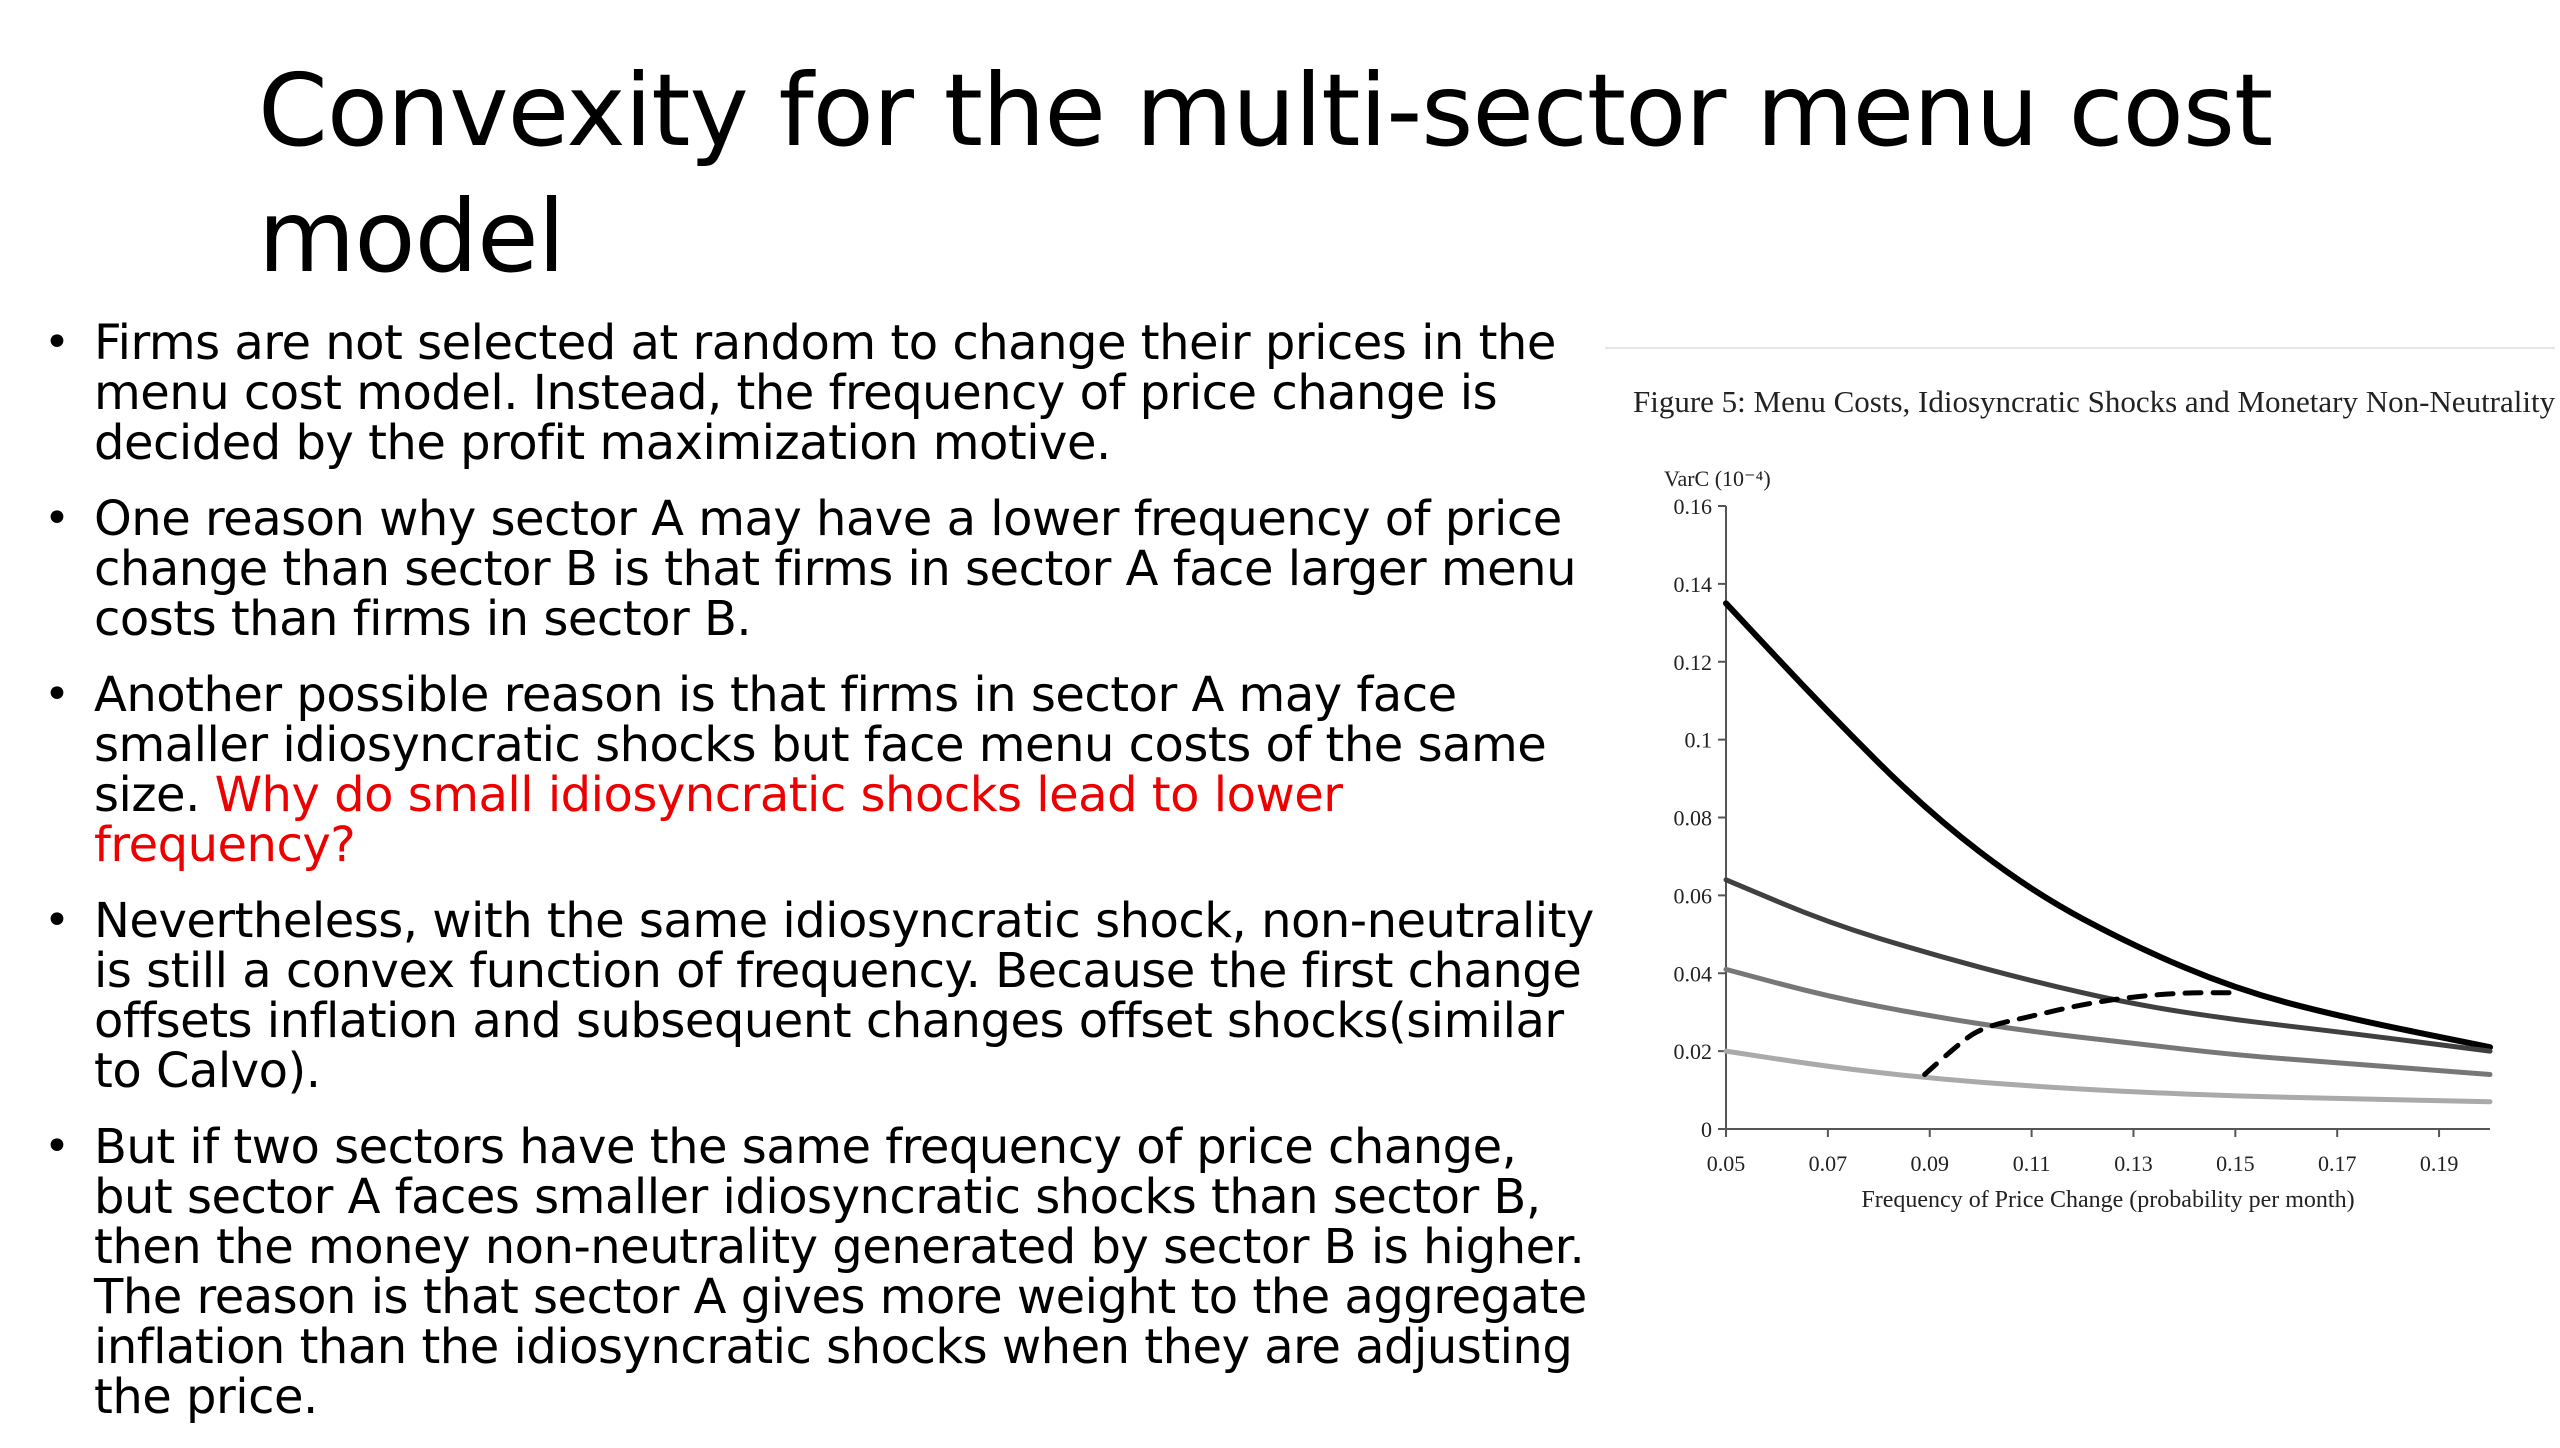  I want to click on y-tick-label: 0.08, so click(1693, 818).